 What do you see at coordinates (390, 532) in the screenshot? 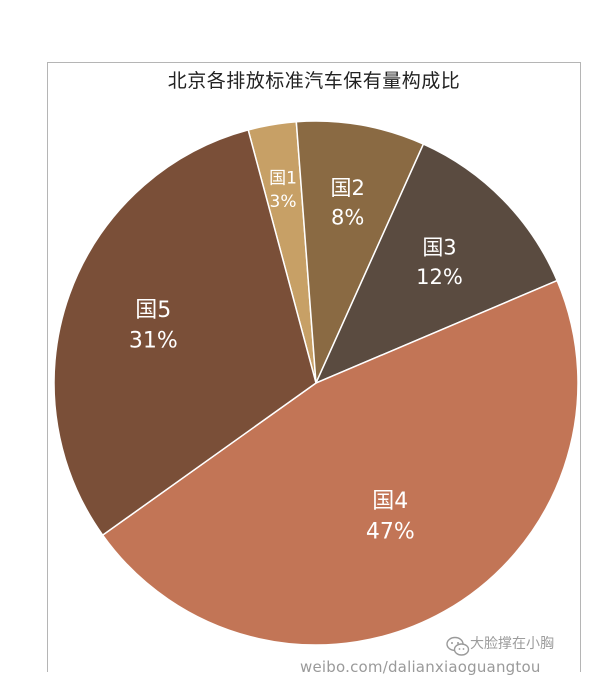
I see `slice-value-4: 47%` at bounding box center [390, 532].